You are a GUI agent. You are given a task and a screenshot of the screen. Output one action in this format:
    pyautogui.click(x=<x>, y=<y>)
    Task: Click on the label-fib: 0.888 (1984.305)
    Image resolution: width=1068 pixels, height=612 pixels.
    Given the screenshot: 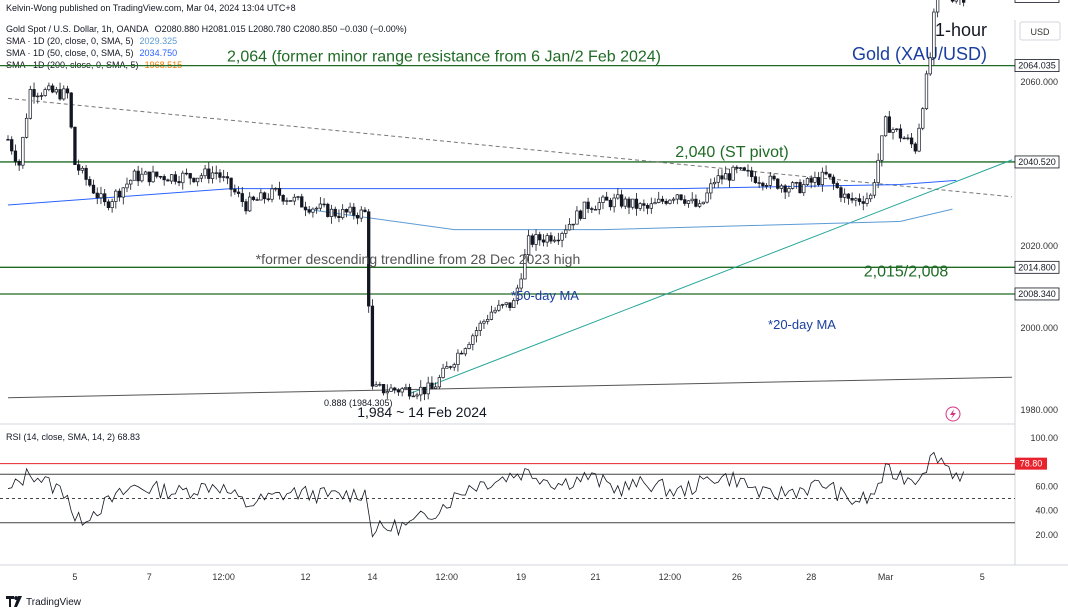 What is the action you would take?
    pyautogui.click(x=358, y=403)
    